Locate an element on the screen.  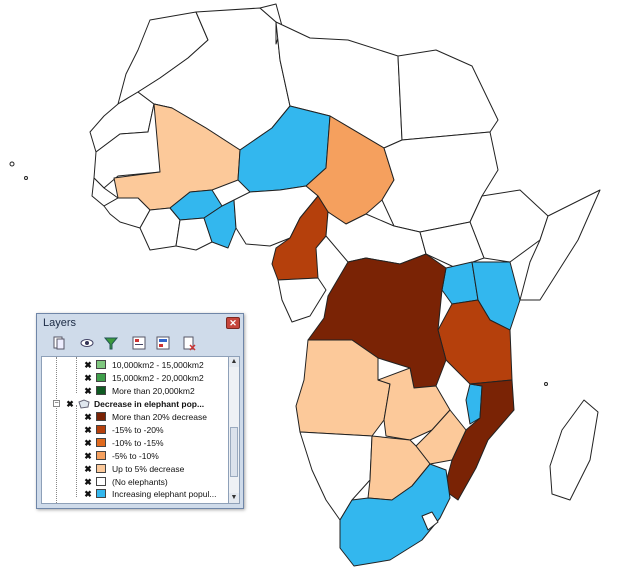
layers-scrollbar: ▲ ▼ is located at coordinates (234, 430).